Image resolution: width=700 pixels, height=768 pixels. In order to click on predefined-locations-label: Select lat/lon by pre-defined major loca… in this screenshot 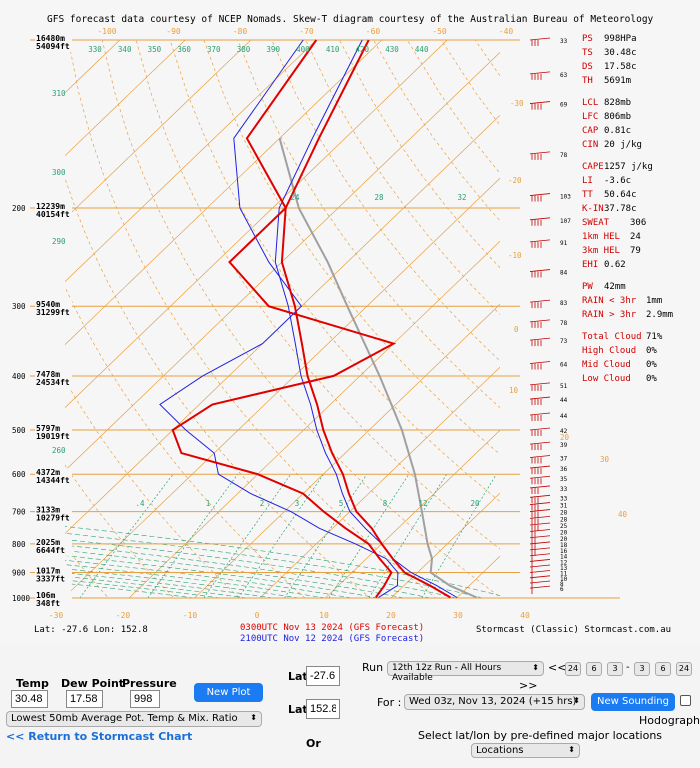, I will do `click(540, 735)`.